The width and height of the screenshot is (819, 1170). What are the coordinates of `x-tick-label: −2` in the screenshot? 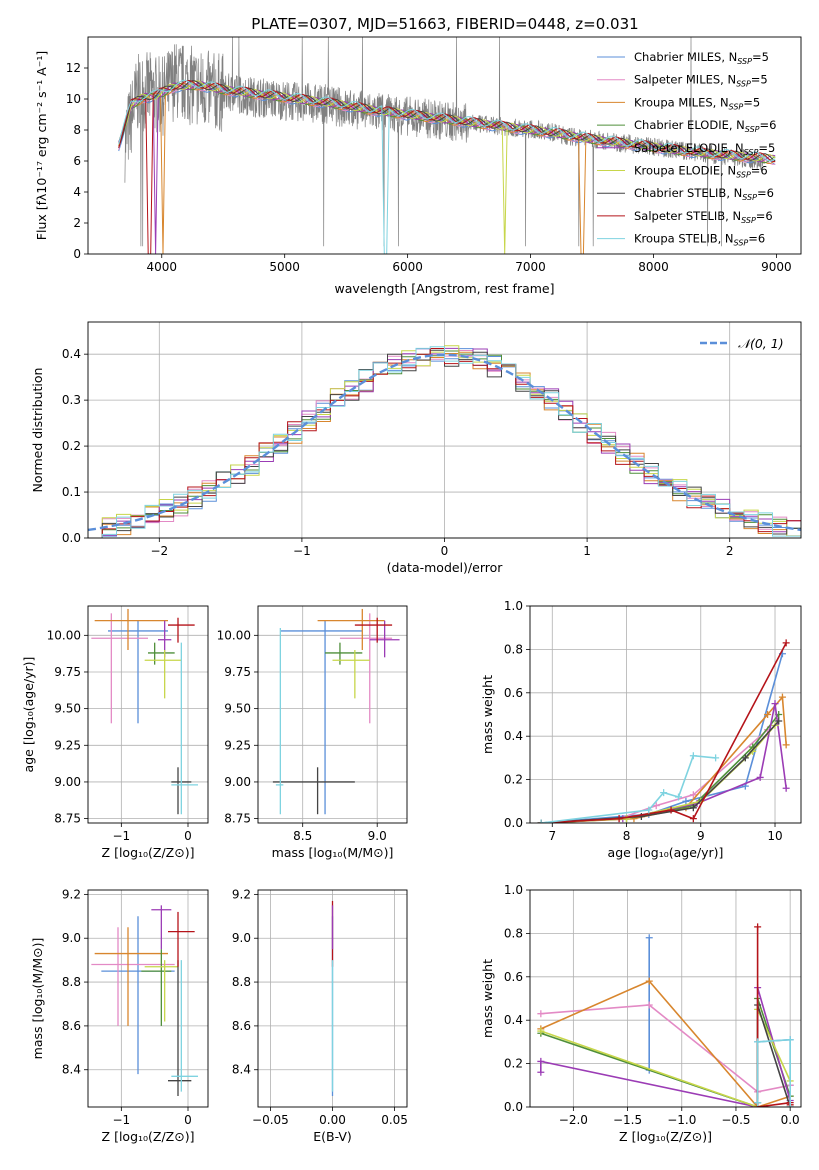 It's located at (159, 551).